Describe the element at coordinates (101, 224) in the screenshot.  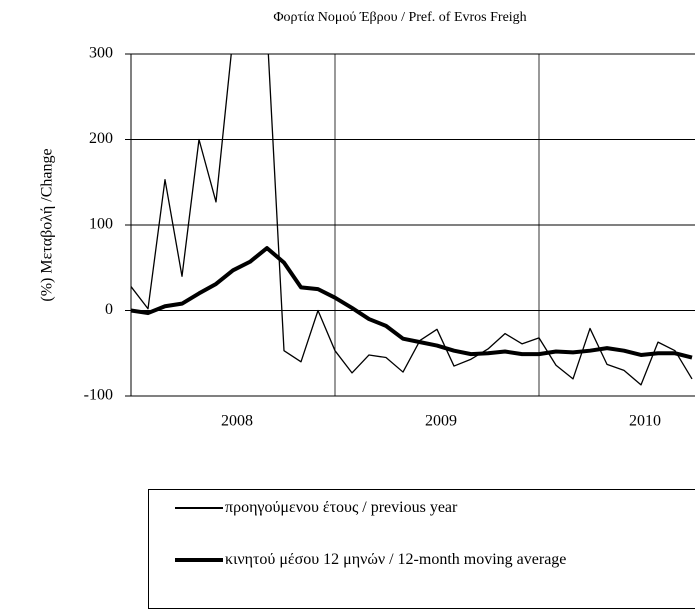
I see `y-tick-label: 100` at that location.